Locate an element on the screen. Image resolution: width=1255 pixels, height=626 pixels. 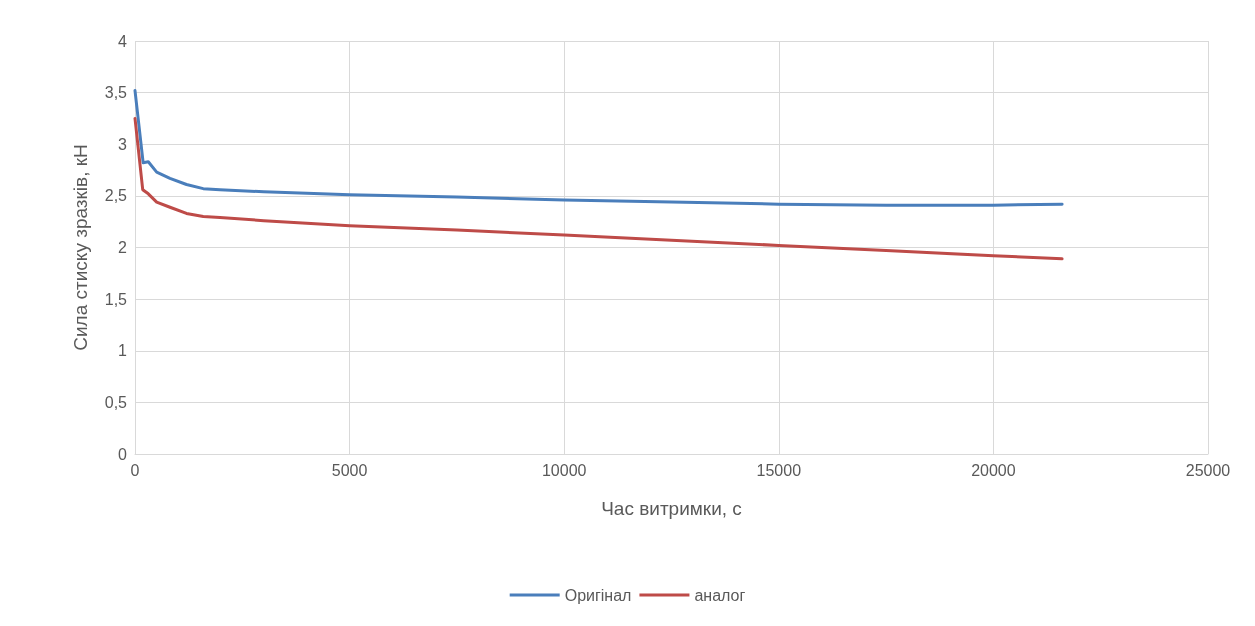
y-tick-label: 3 is located at coordinates (123, 144).